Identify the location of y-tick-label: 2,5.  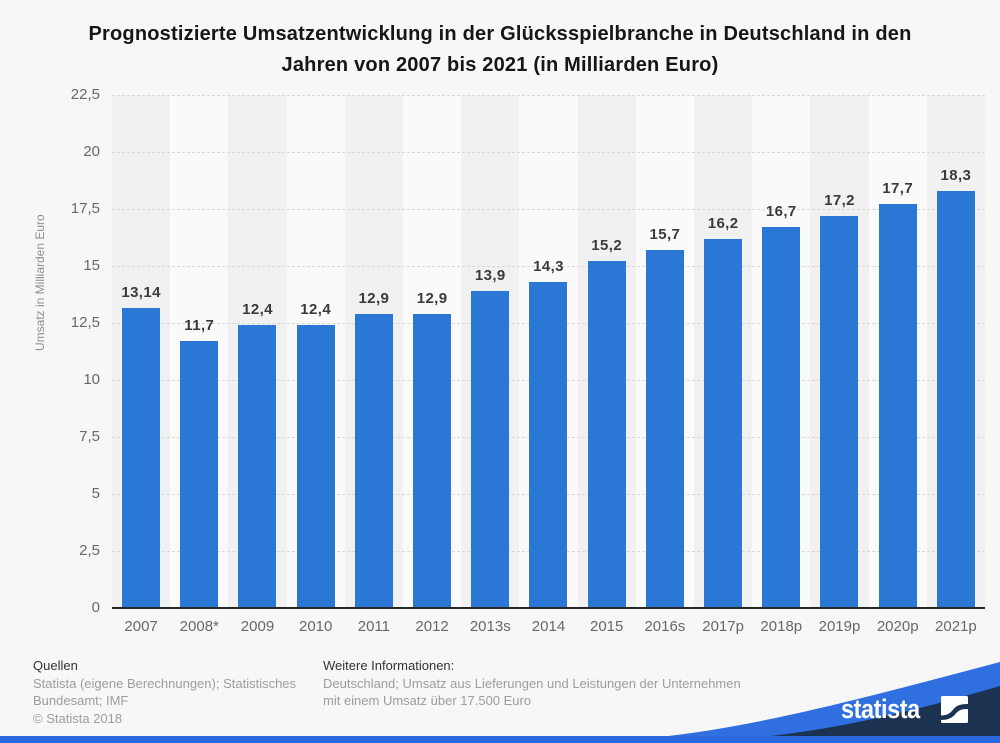
(89, 550).